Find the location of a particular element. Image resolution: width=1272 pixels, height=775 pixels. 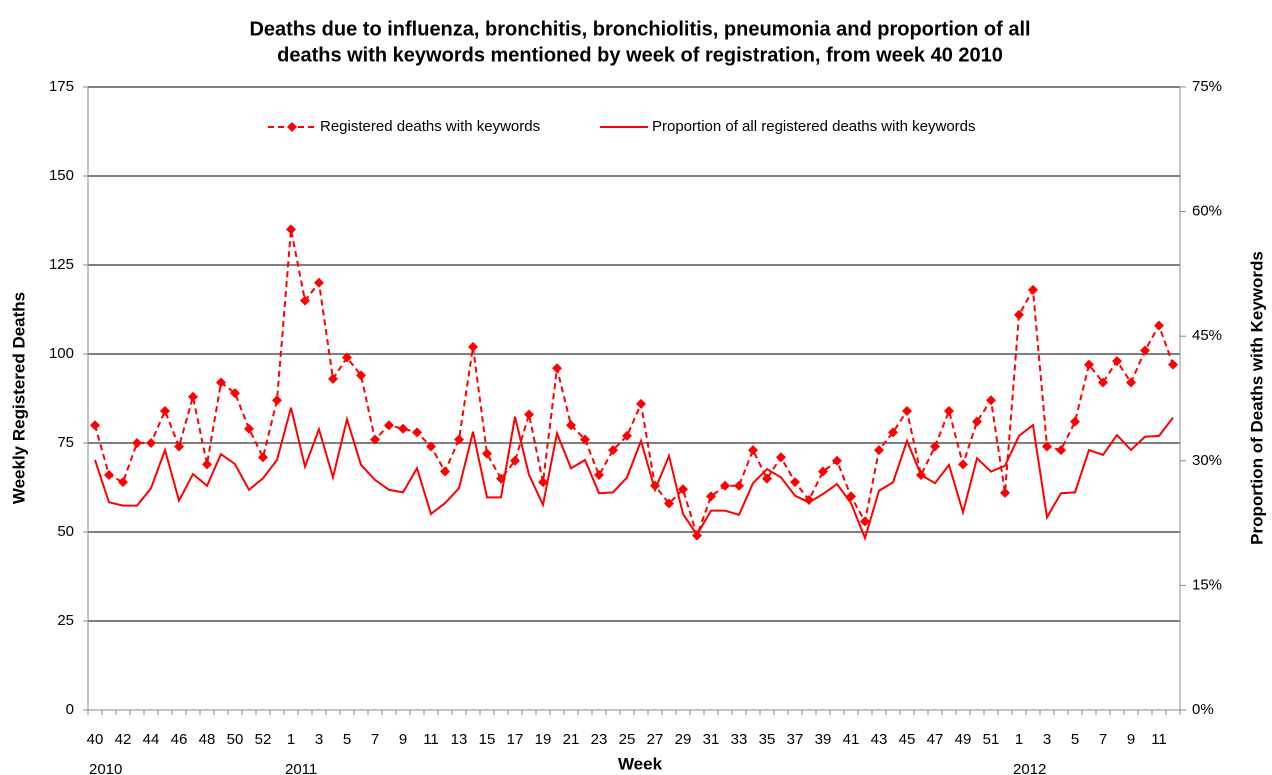

x-tick-label: 41 is located at coordinates (851, 739).